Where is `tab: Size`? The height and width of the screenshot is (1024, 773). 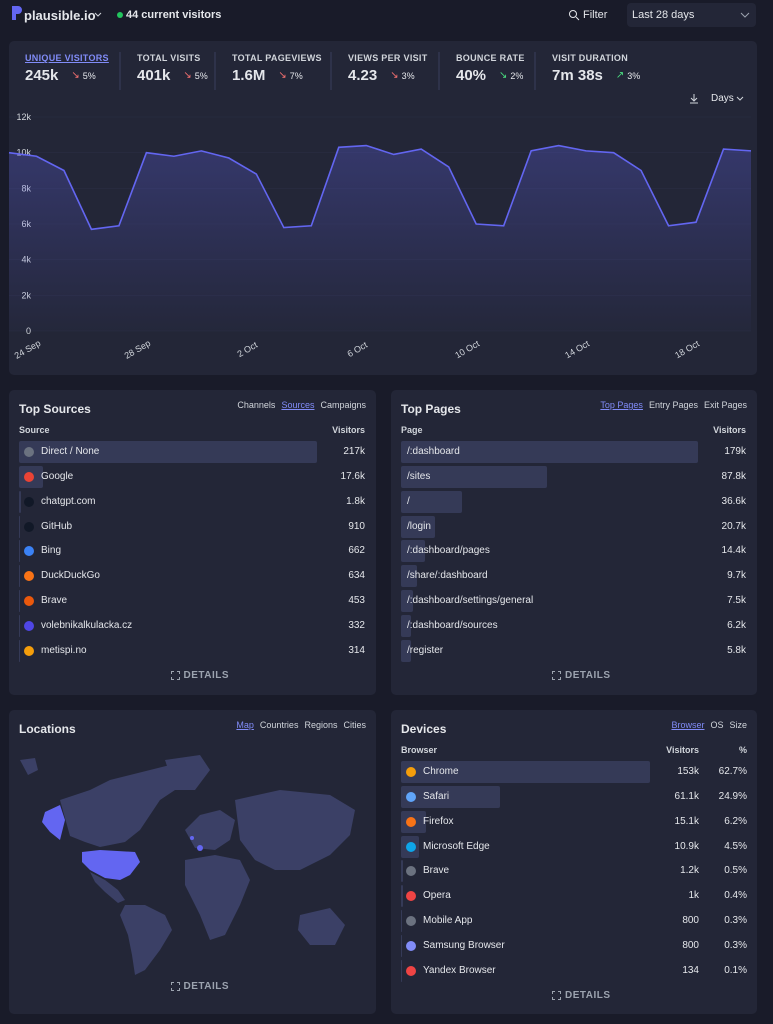 tab: Size is located at coordinates (738, 725).